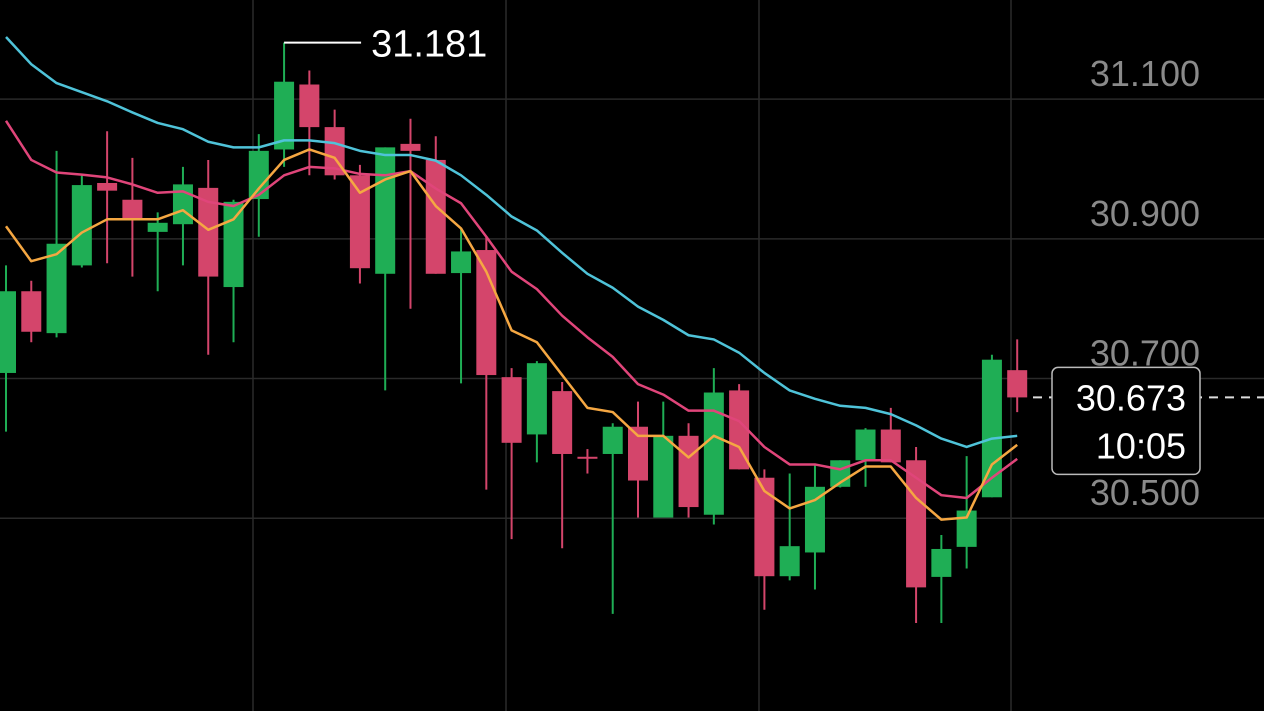 The width and height of the screenshot is (1264, 711). Describe the element at coordinates (429, 45) in the screenshot. I see `max-label: 31.181` at that location.